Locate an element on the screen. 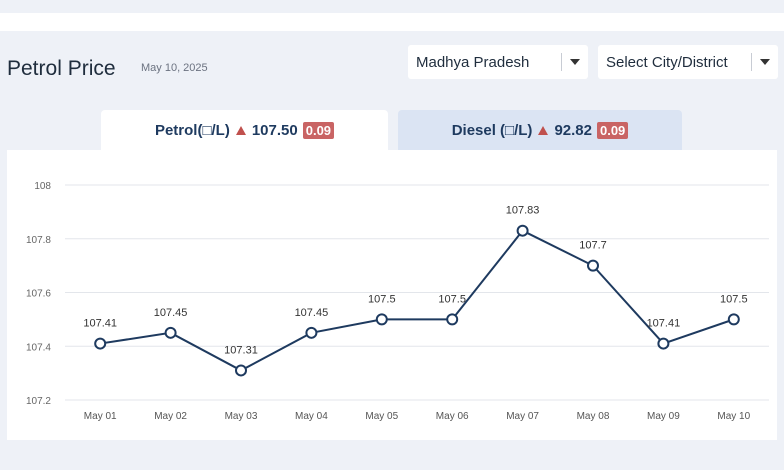  city-select-value: Select City/District is located at coordinates (667, 62).